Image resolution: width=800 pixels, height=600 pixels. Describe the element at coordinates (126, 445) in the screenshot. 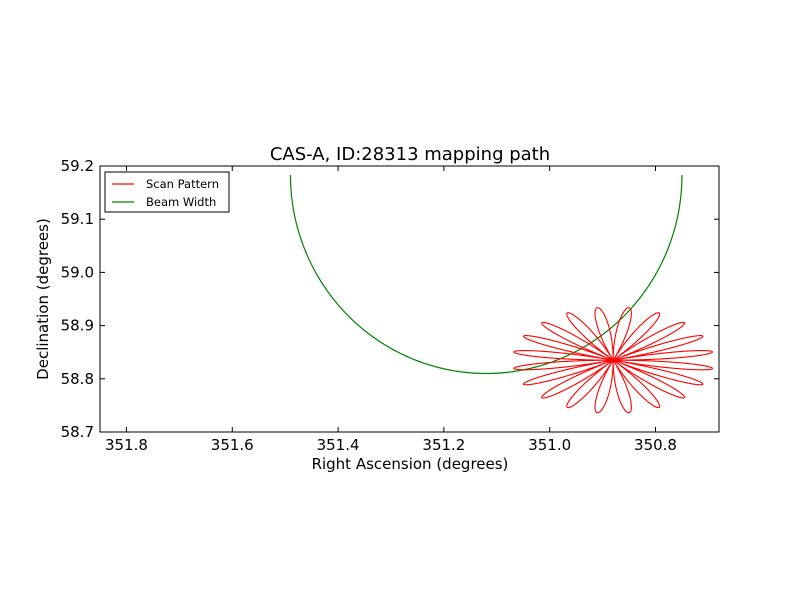

I see `x-tick-label: 351.8` at that location.